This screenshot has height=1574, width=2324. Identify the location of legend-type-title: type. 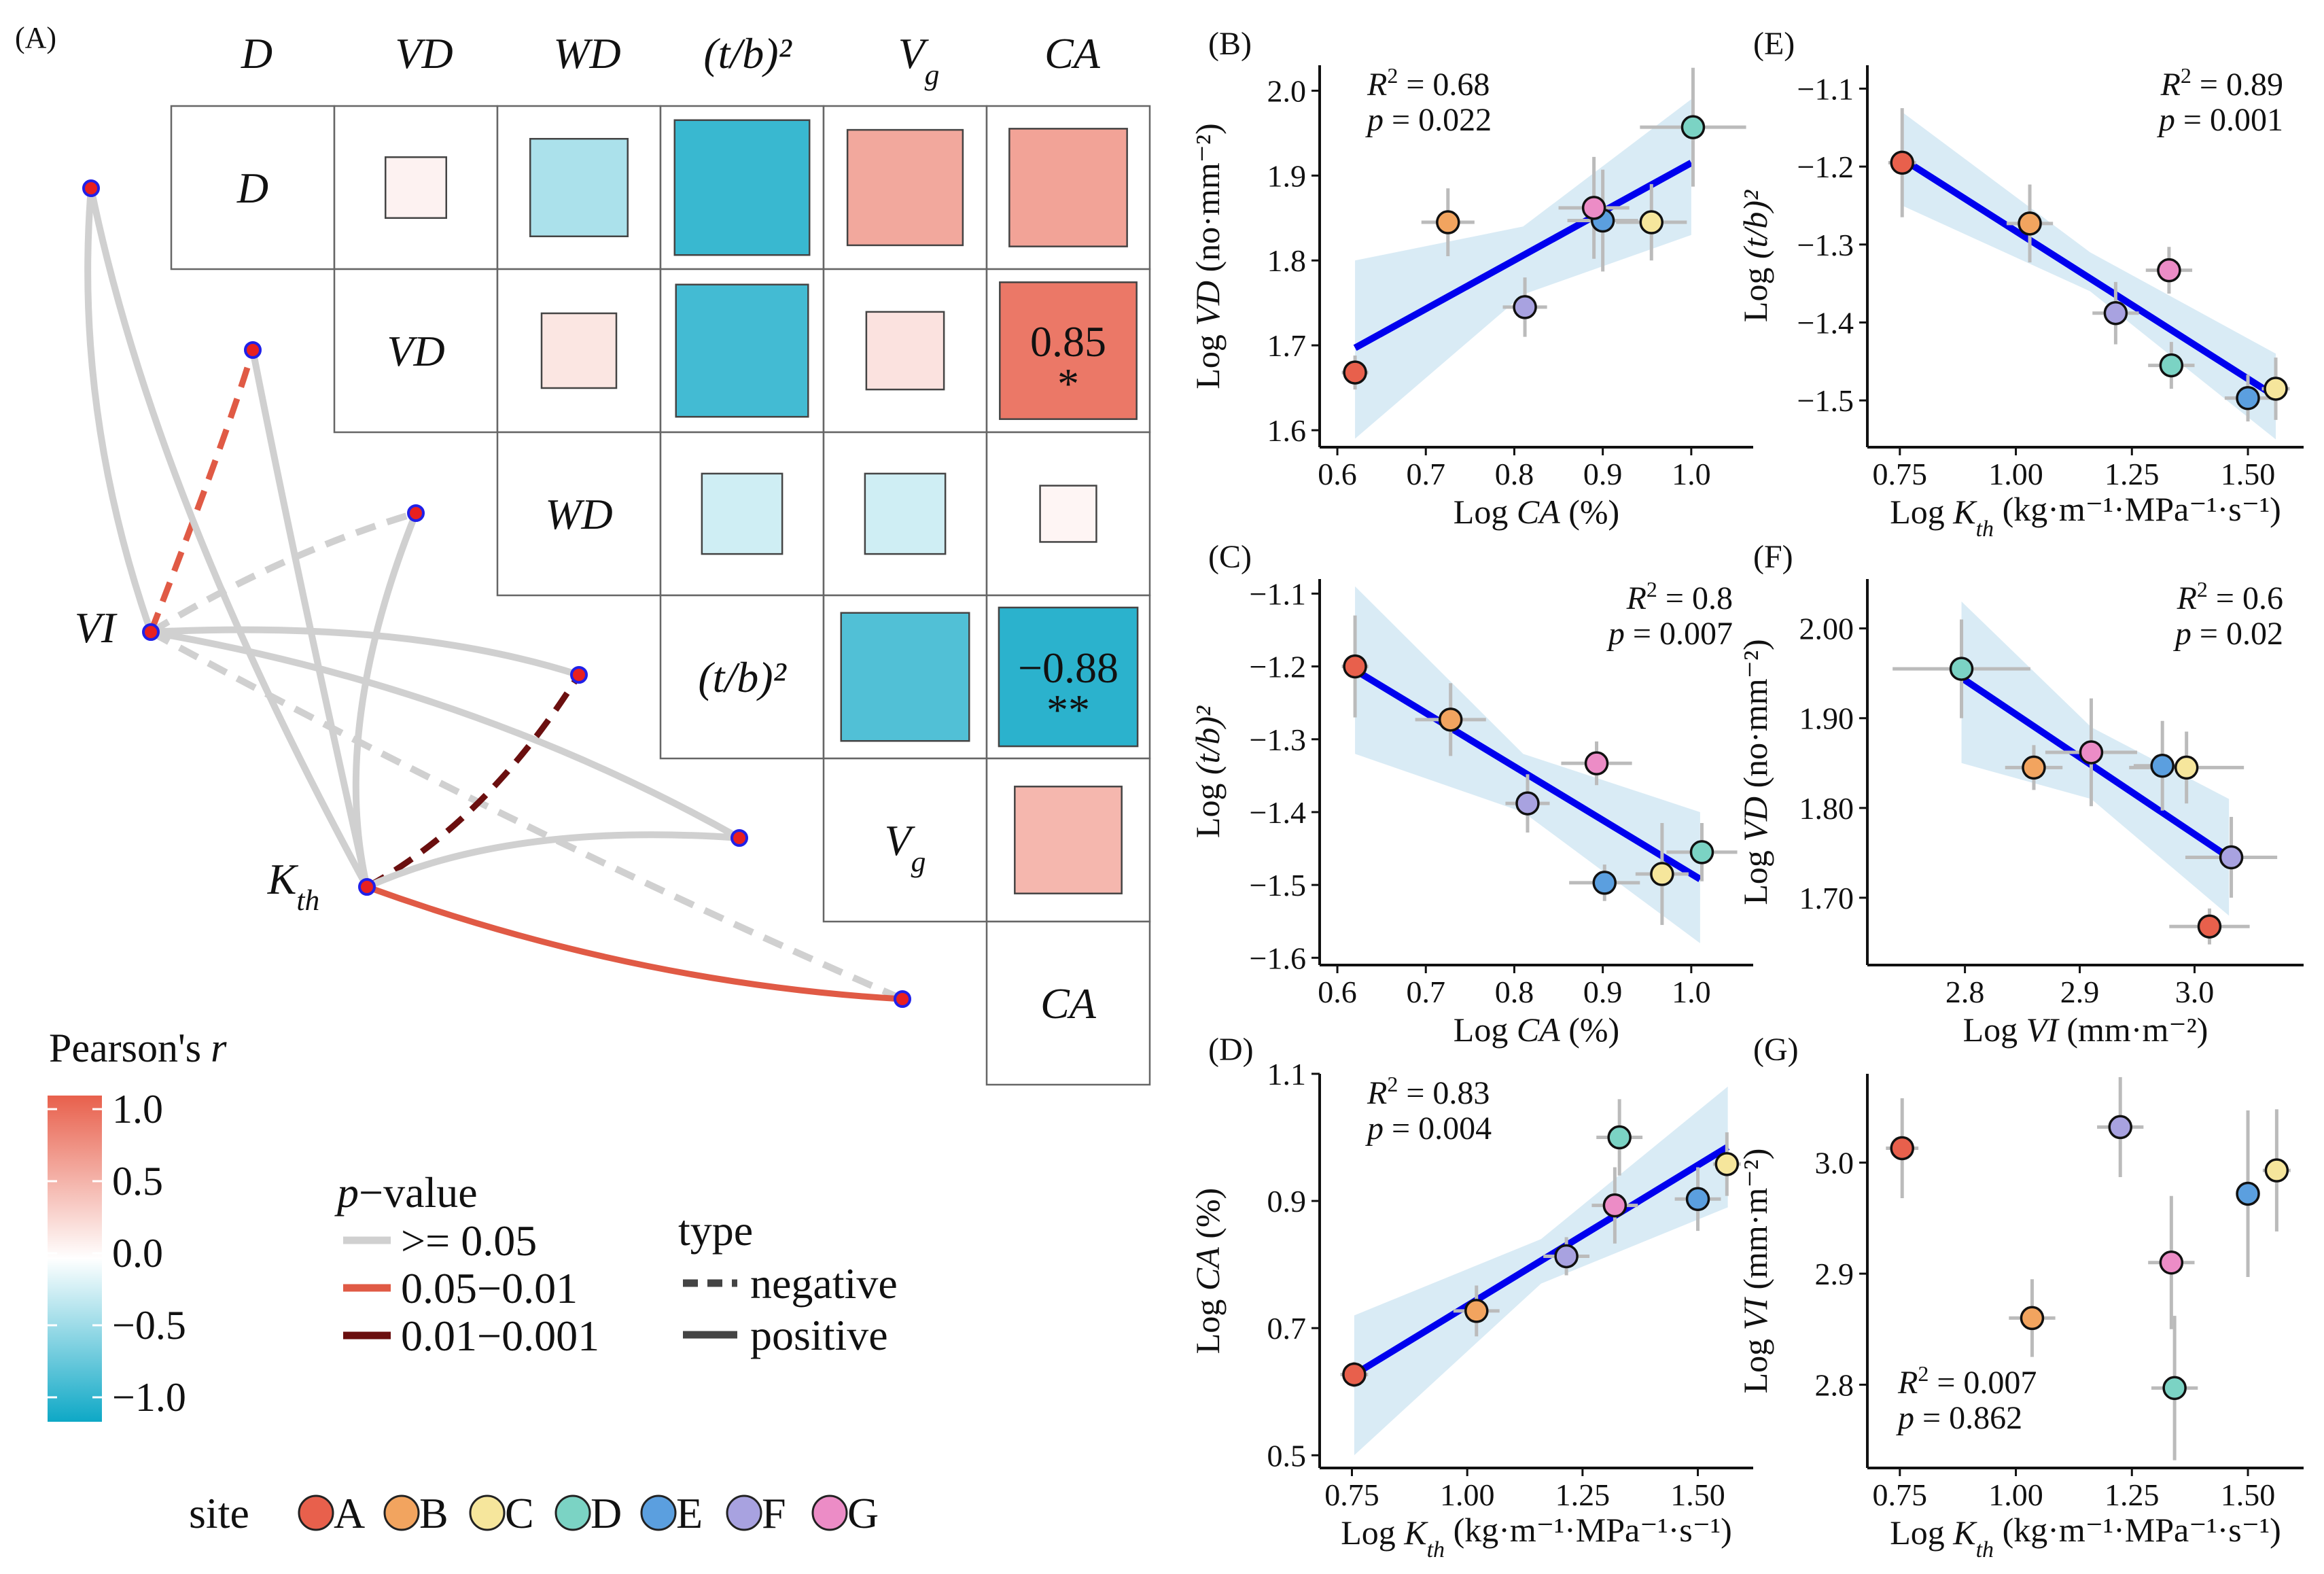
(715, 1230).